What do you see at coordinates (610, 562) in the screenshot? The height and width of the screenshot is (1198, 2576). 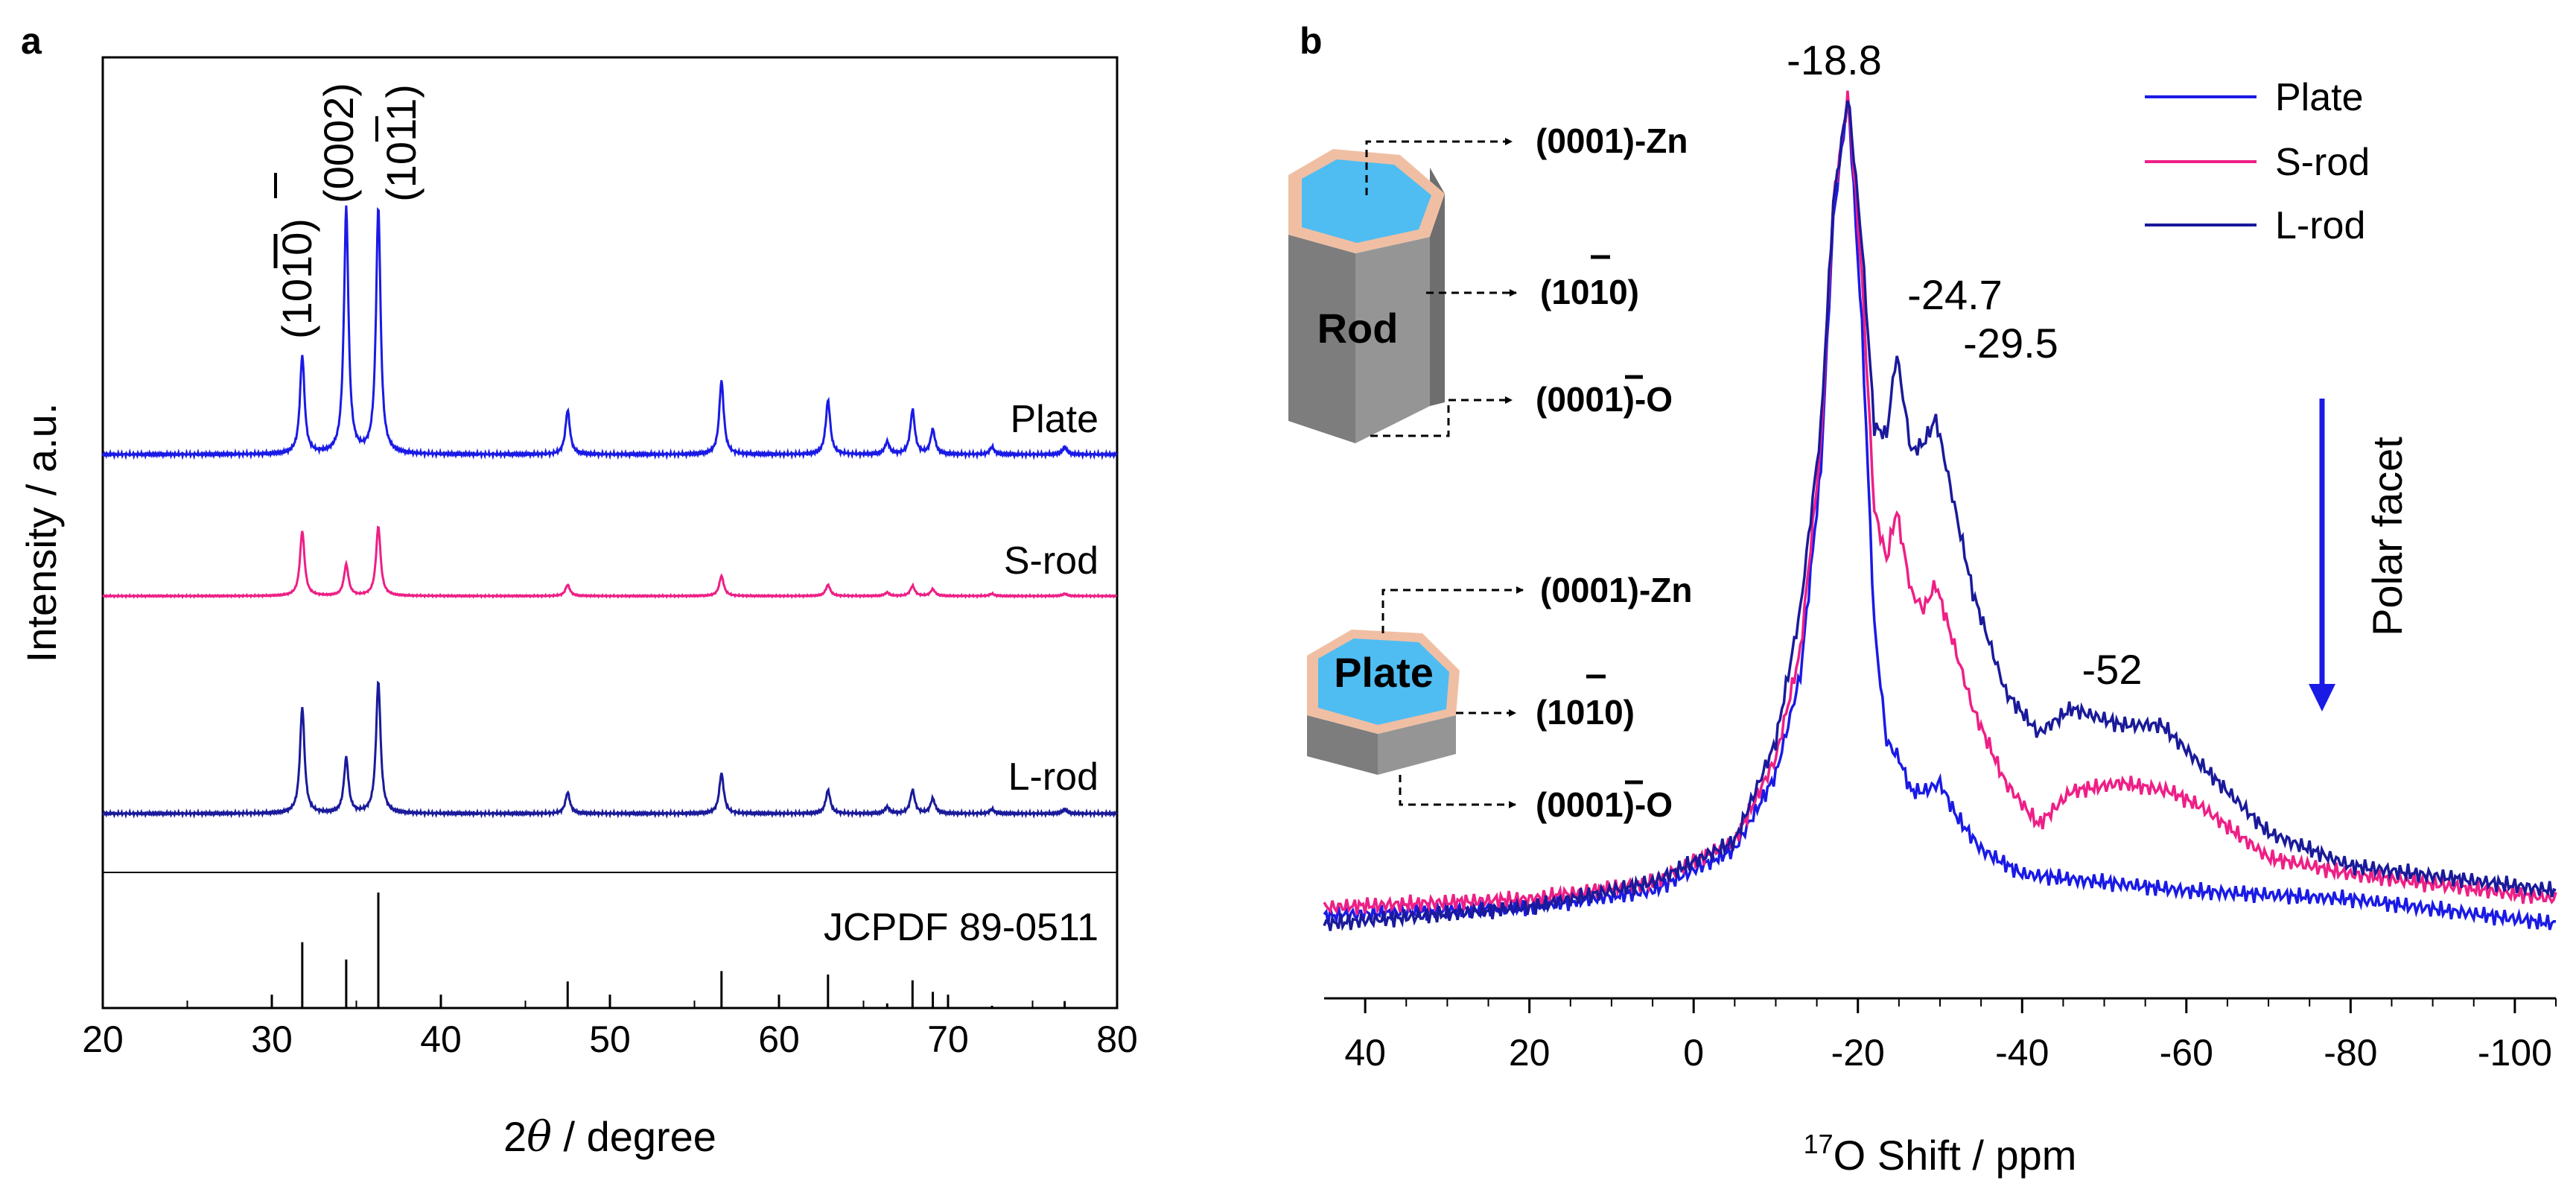 I see `xrd-line-s-rod` at bounding box center [610, 562].